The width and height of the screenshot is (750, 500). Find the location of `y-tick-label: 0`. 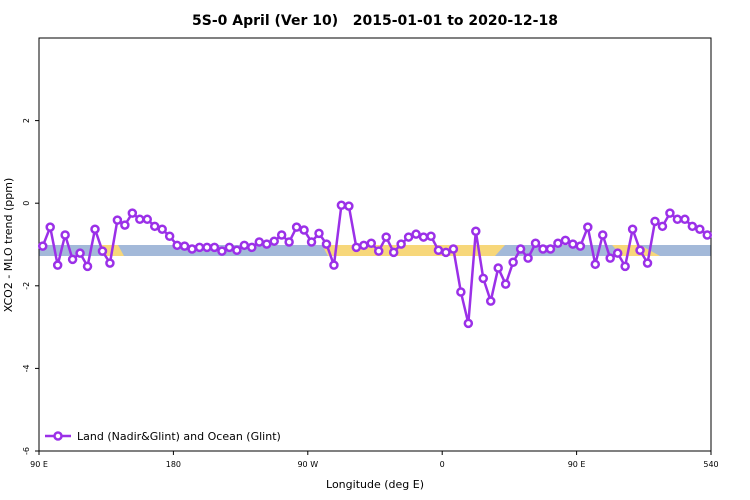

y-tick-label: 0 is located at coordinates (26, 203).